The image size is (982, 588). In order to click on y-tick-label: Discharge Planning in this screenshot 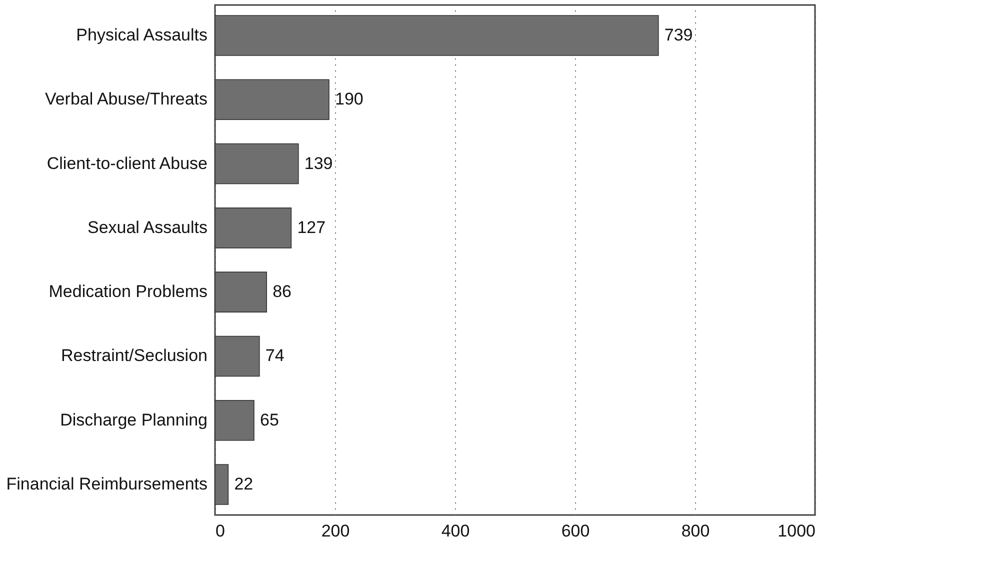, I will do `click(134, 420)`.